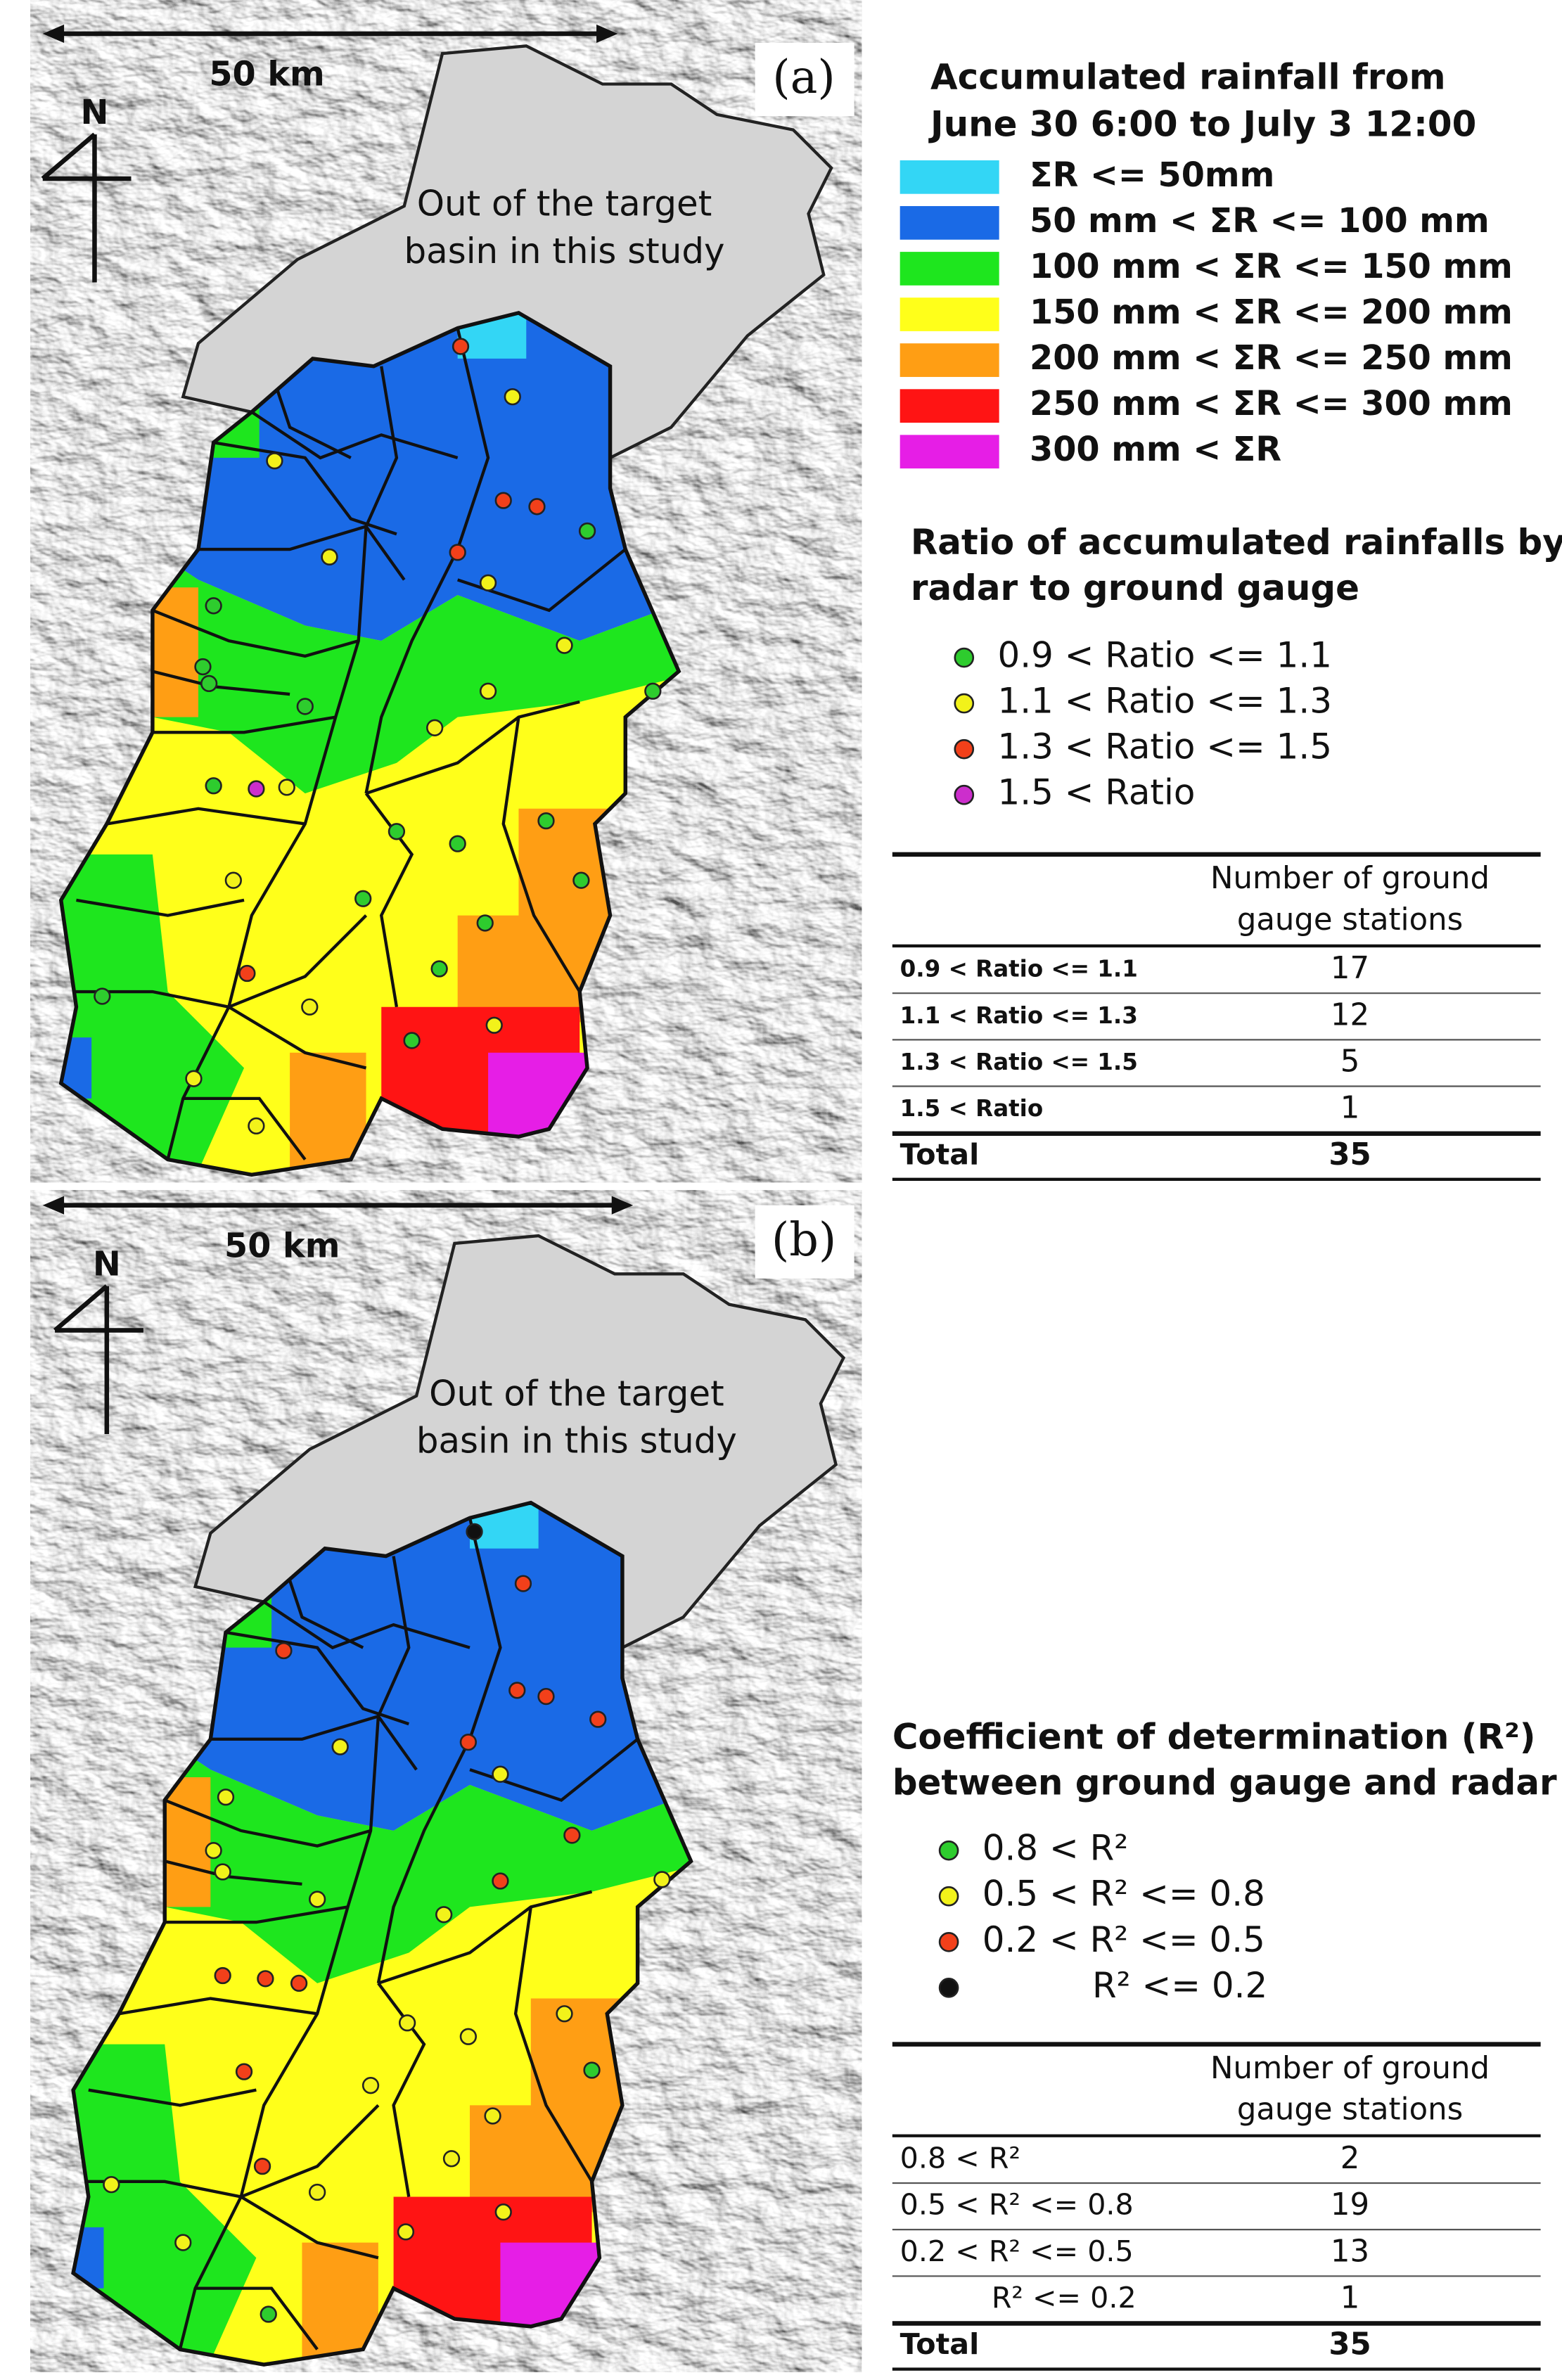 Image resolution: width=1562 pixels, height=2380 pixels. I want to click on legend-label: 250 mm < ΣR <= 300 mm, so click(1271, 404).